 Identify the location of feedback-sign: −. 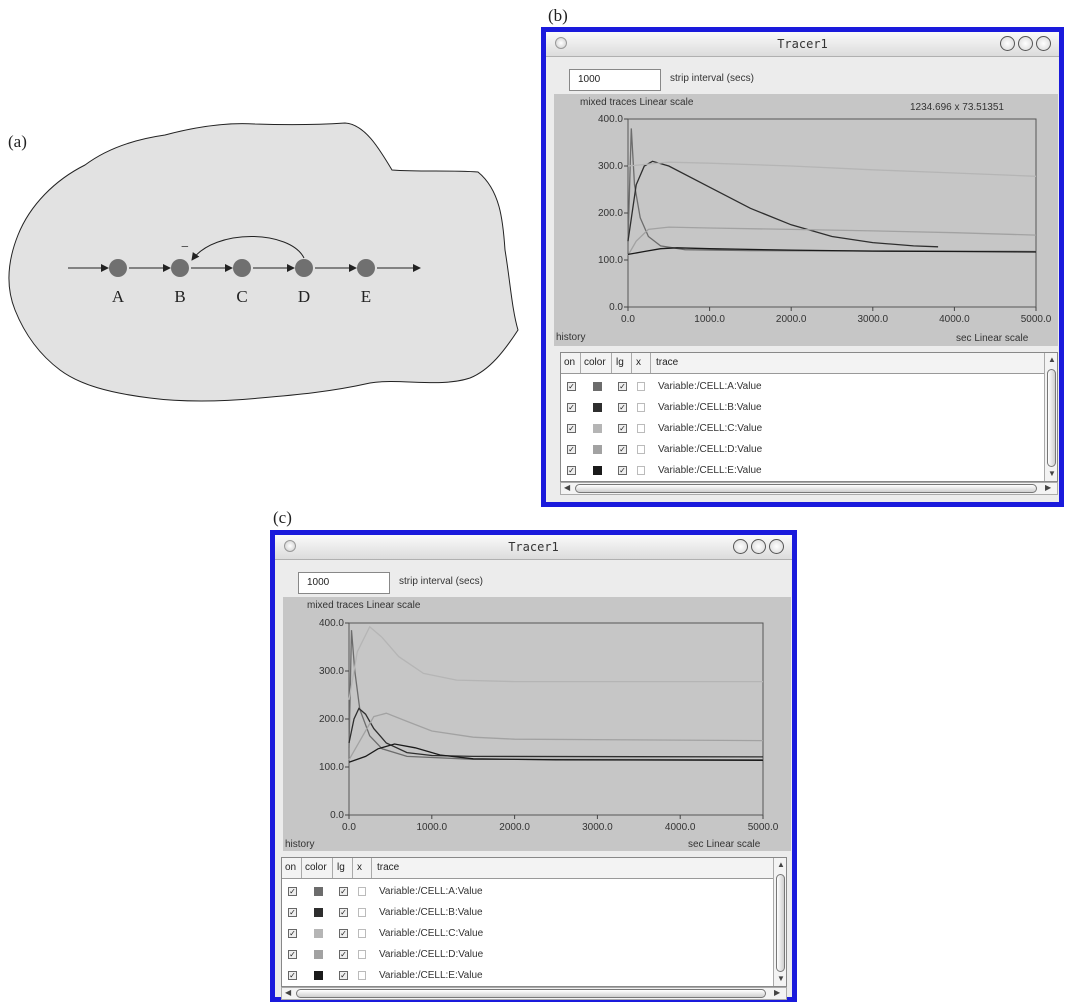
(185, 247).